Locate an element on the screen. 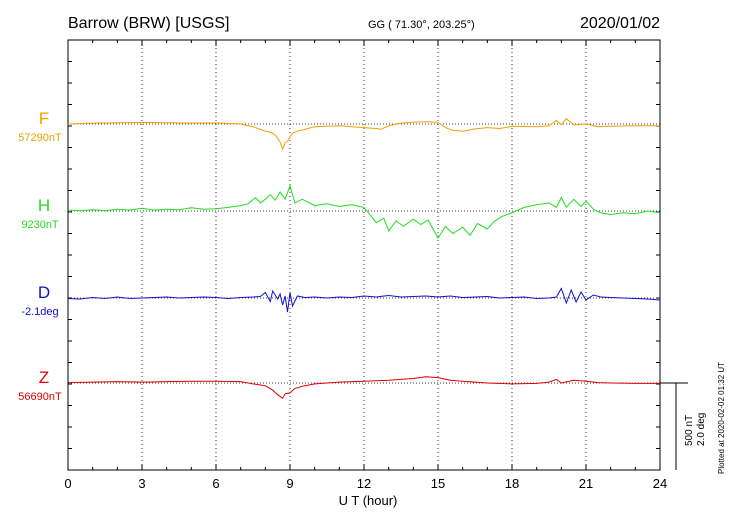 The height and width of the screenshot is (520, 730). series-line-H is located at coordinates (364, 211).